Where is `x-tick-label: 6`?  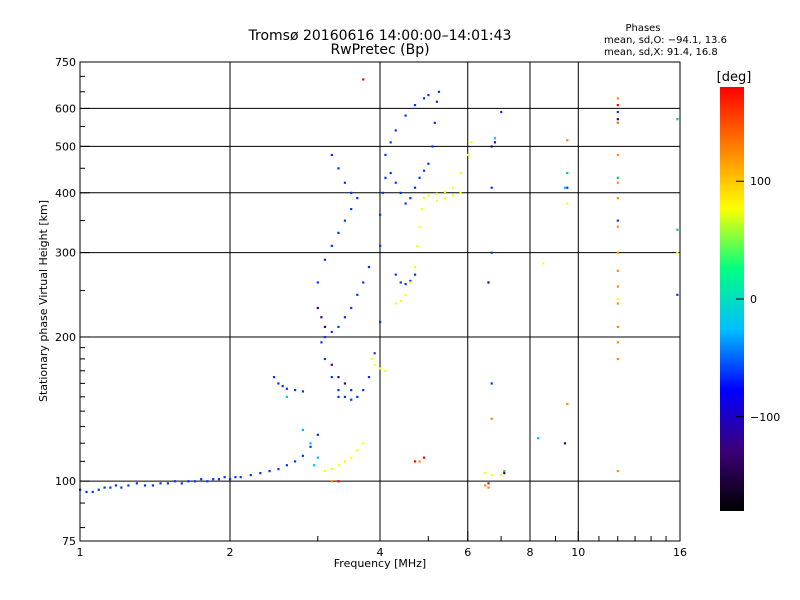
x-tick-label: 6 is located at coordinates (467, 552).